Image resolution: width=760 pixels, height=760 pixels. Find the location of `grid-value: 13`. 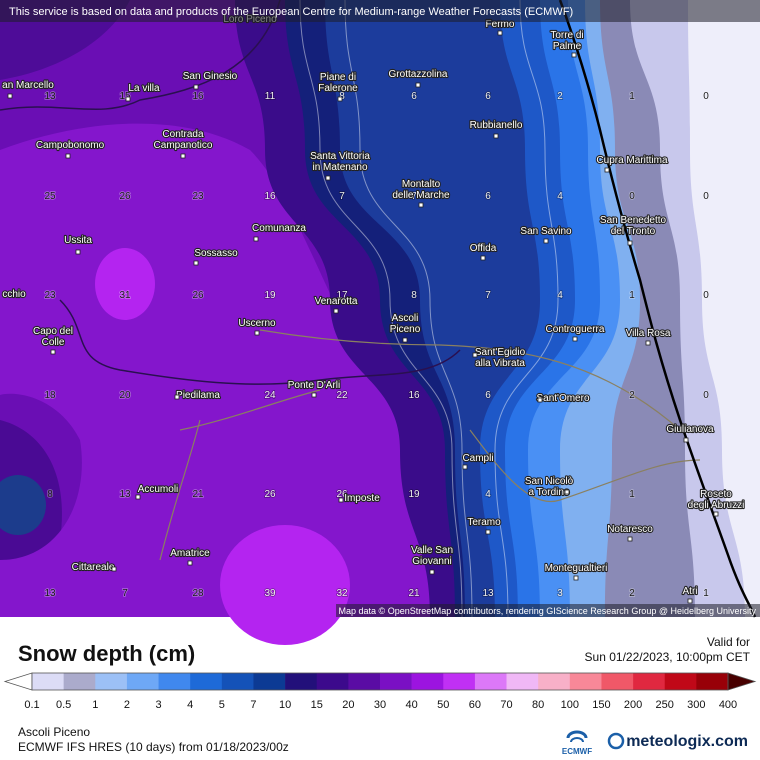

grid-value: 13 is located at coordinates (50, 593).